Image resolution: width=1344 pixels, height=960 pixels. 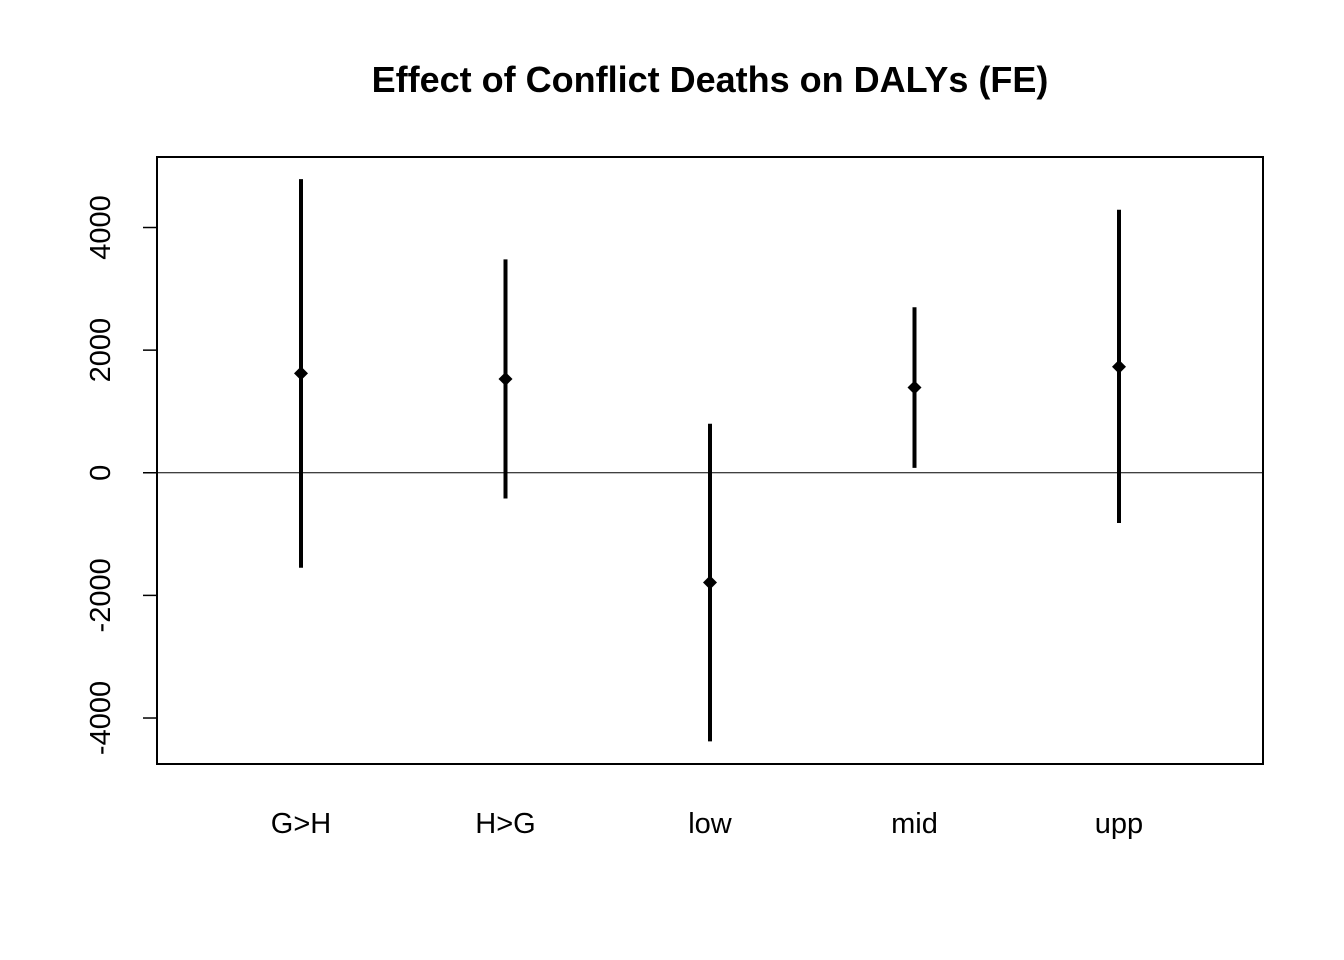 What do you see at coordinates (301, 824) in the screenshot?
I see `x-tick-label: G>H` at bounding box center [301, 824].